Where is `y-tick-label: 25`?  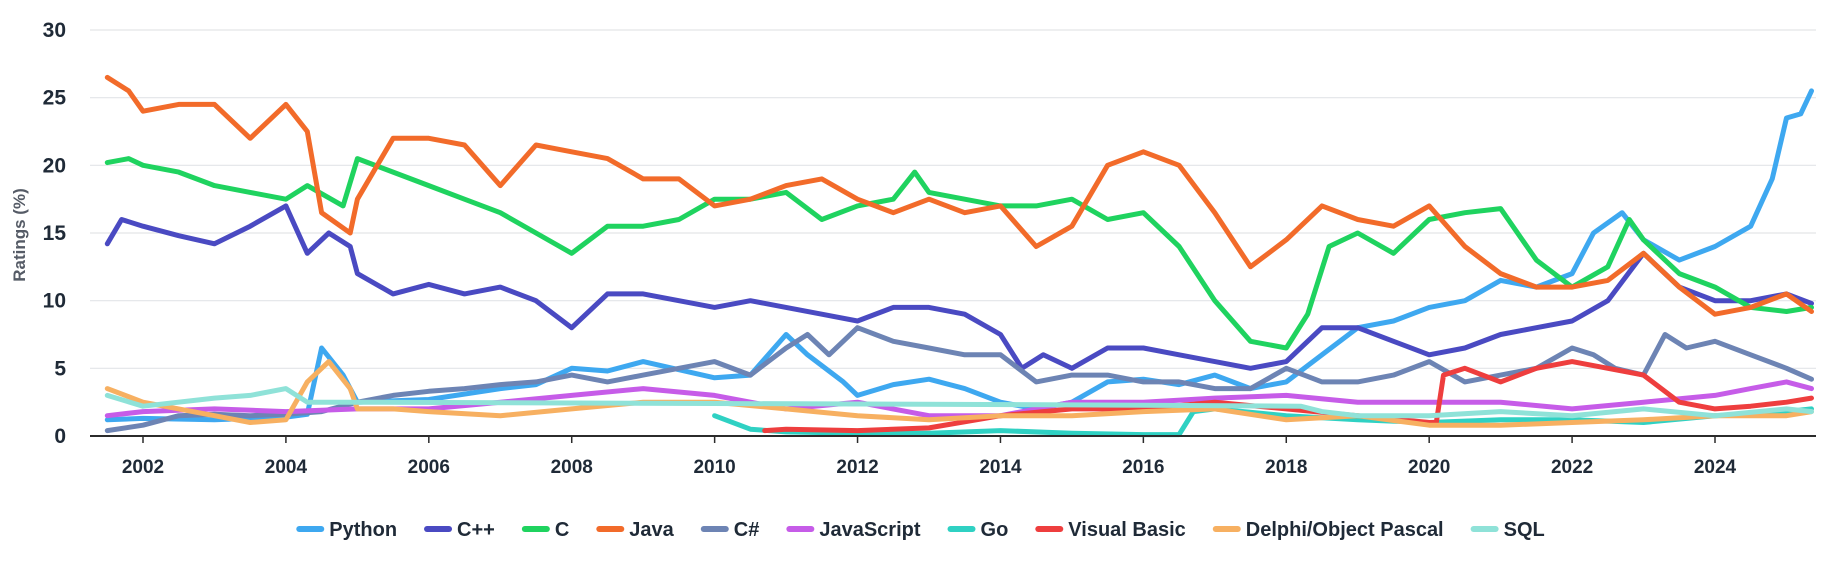
y-tick-label: 25 is located at coordinates (55, 98).